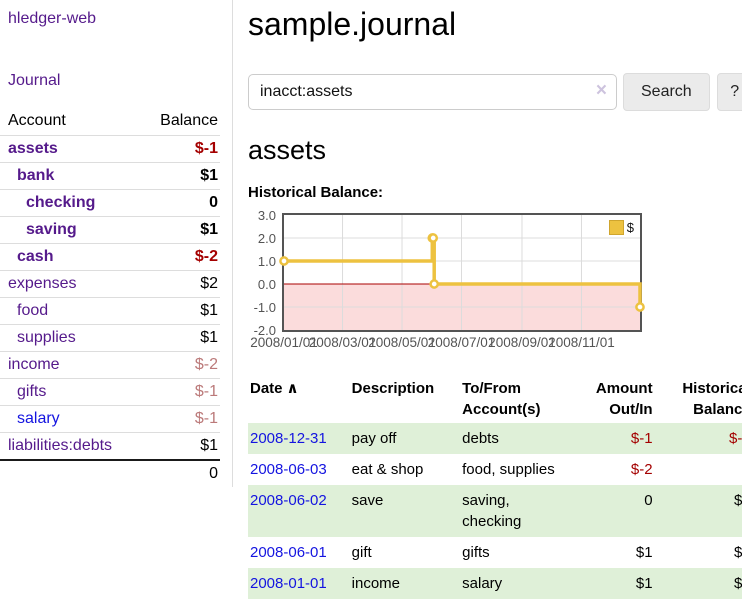 The image size is (742, 599). What do you see at coordinates (367, 500) in the screenshot?
I see `transaction-description: save` at bounding box center [367, 500].